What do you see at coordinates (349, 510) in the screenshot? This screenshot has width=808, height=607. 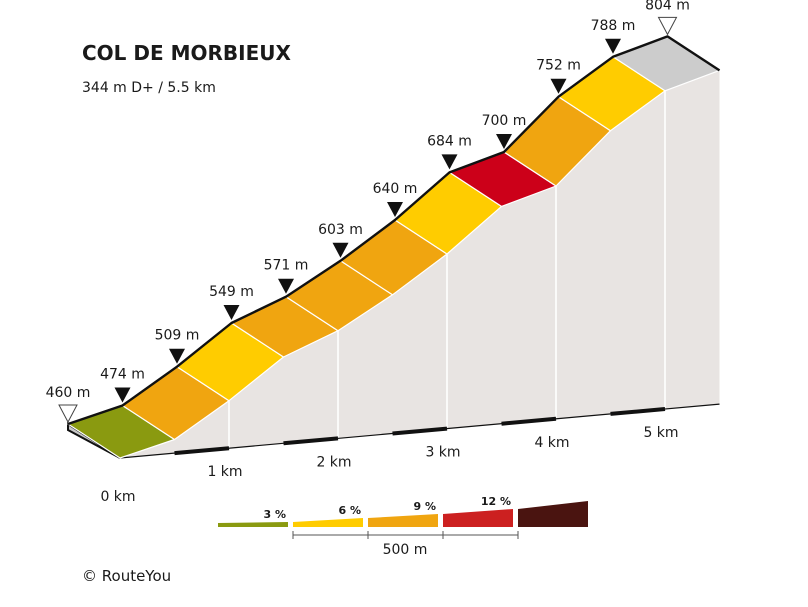 I see `legend-label: 6 %` at bounding box center [349, 510].